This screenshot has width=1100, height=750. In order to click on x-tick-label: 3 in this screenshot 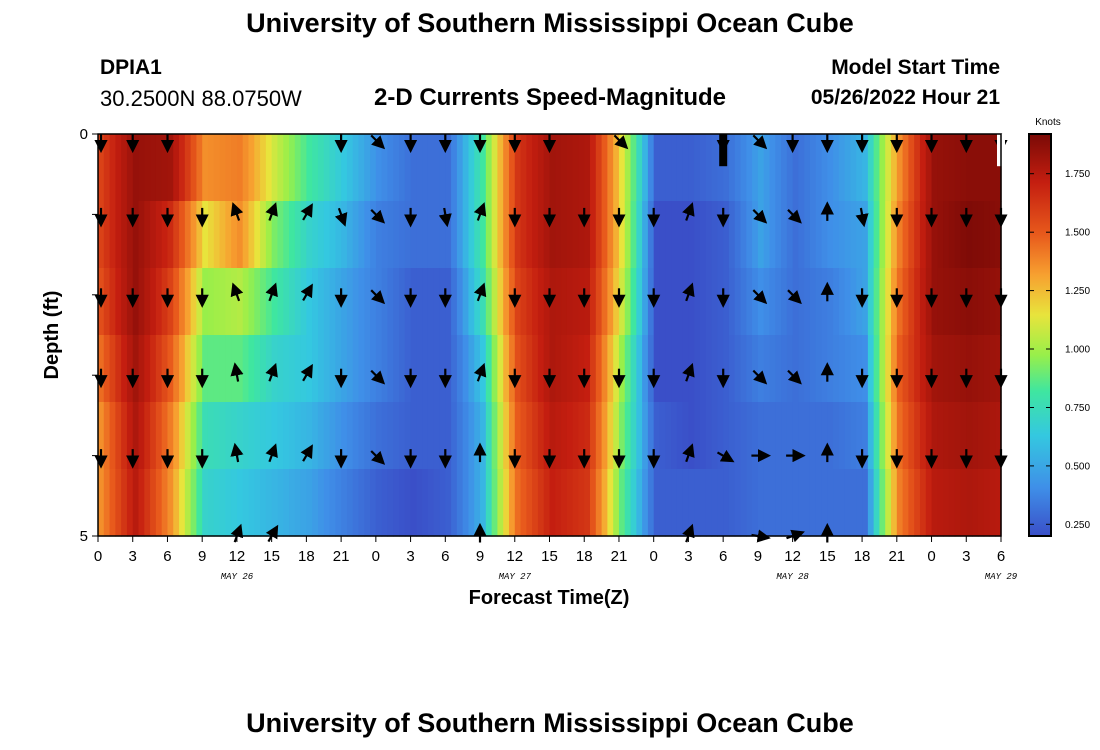, I will do `click(133, 556)`.